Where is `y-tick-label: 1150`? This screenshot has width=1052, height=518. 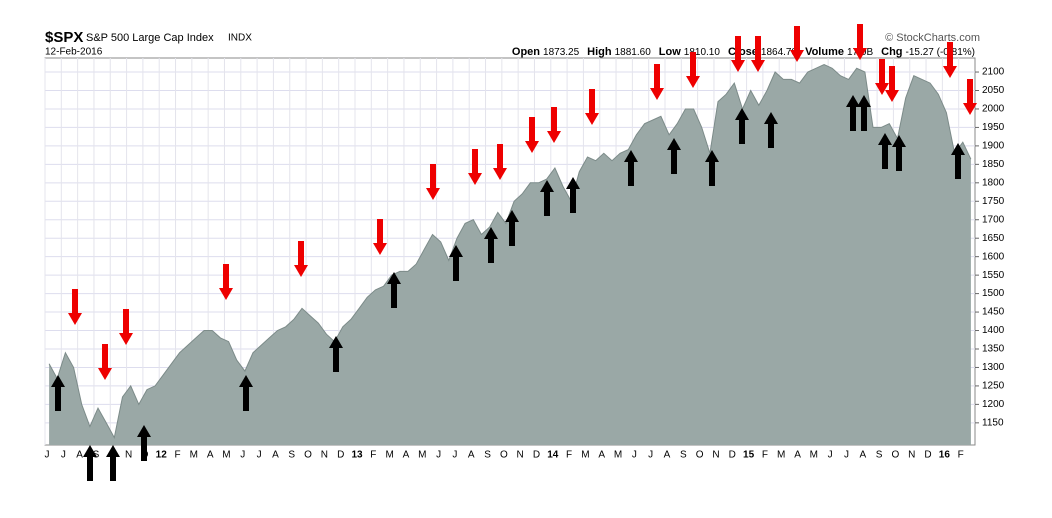
y-tick-label: 1150 is located at coordinates (993, 422).